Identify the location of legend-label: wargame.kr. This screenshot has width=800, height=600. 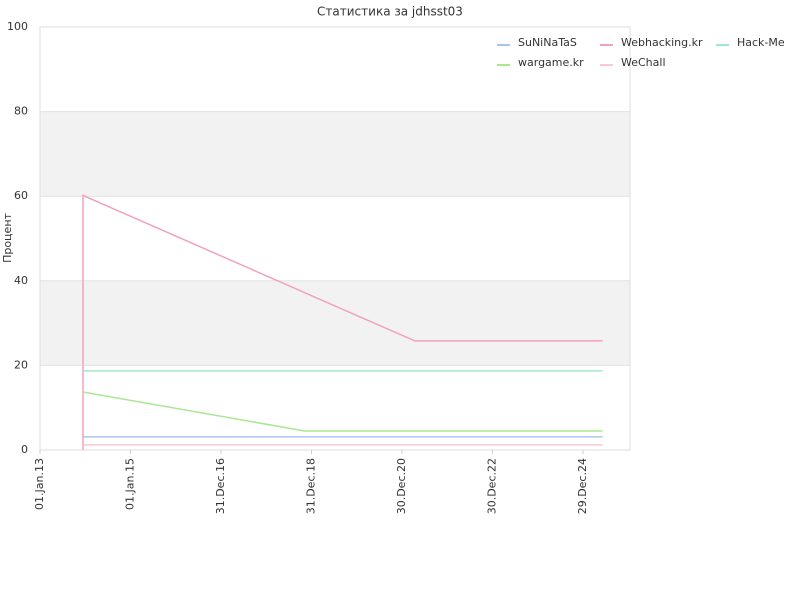
(551, 62).